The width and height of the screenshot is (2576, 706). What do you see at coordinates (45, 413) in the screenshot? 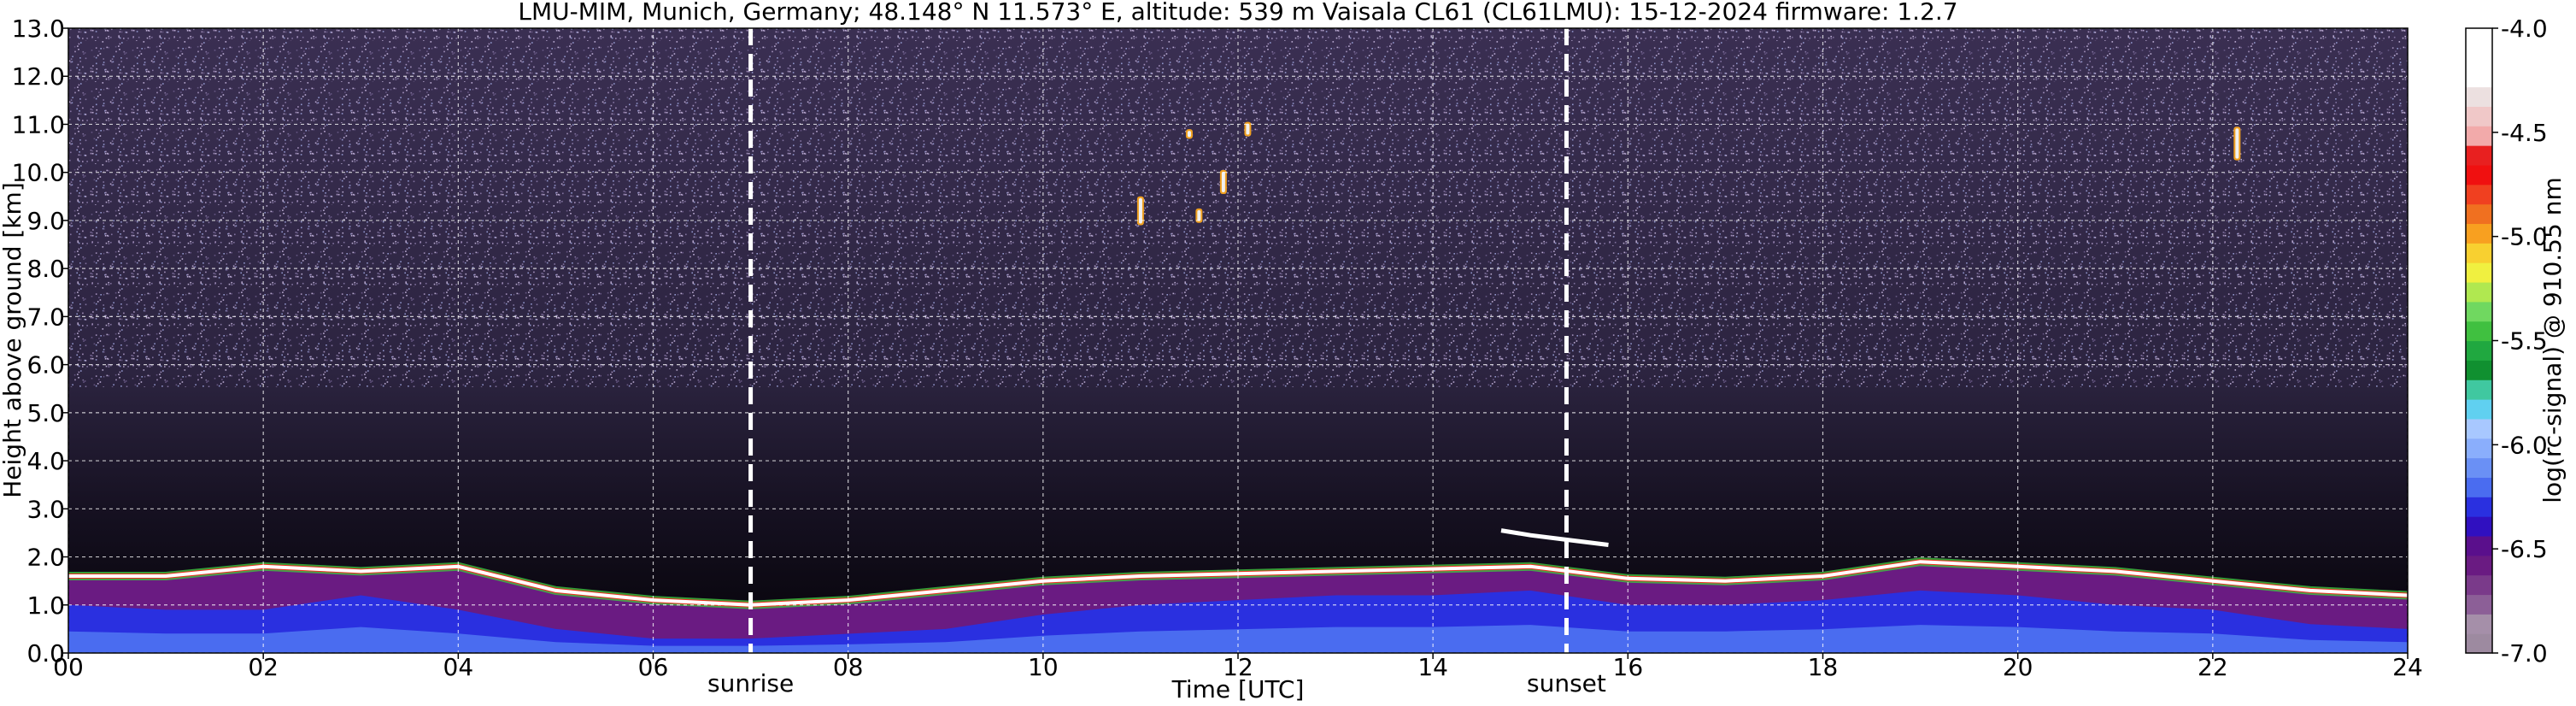
I see `y-tick-label: 5.0` at bounding box center [45, 413].